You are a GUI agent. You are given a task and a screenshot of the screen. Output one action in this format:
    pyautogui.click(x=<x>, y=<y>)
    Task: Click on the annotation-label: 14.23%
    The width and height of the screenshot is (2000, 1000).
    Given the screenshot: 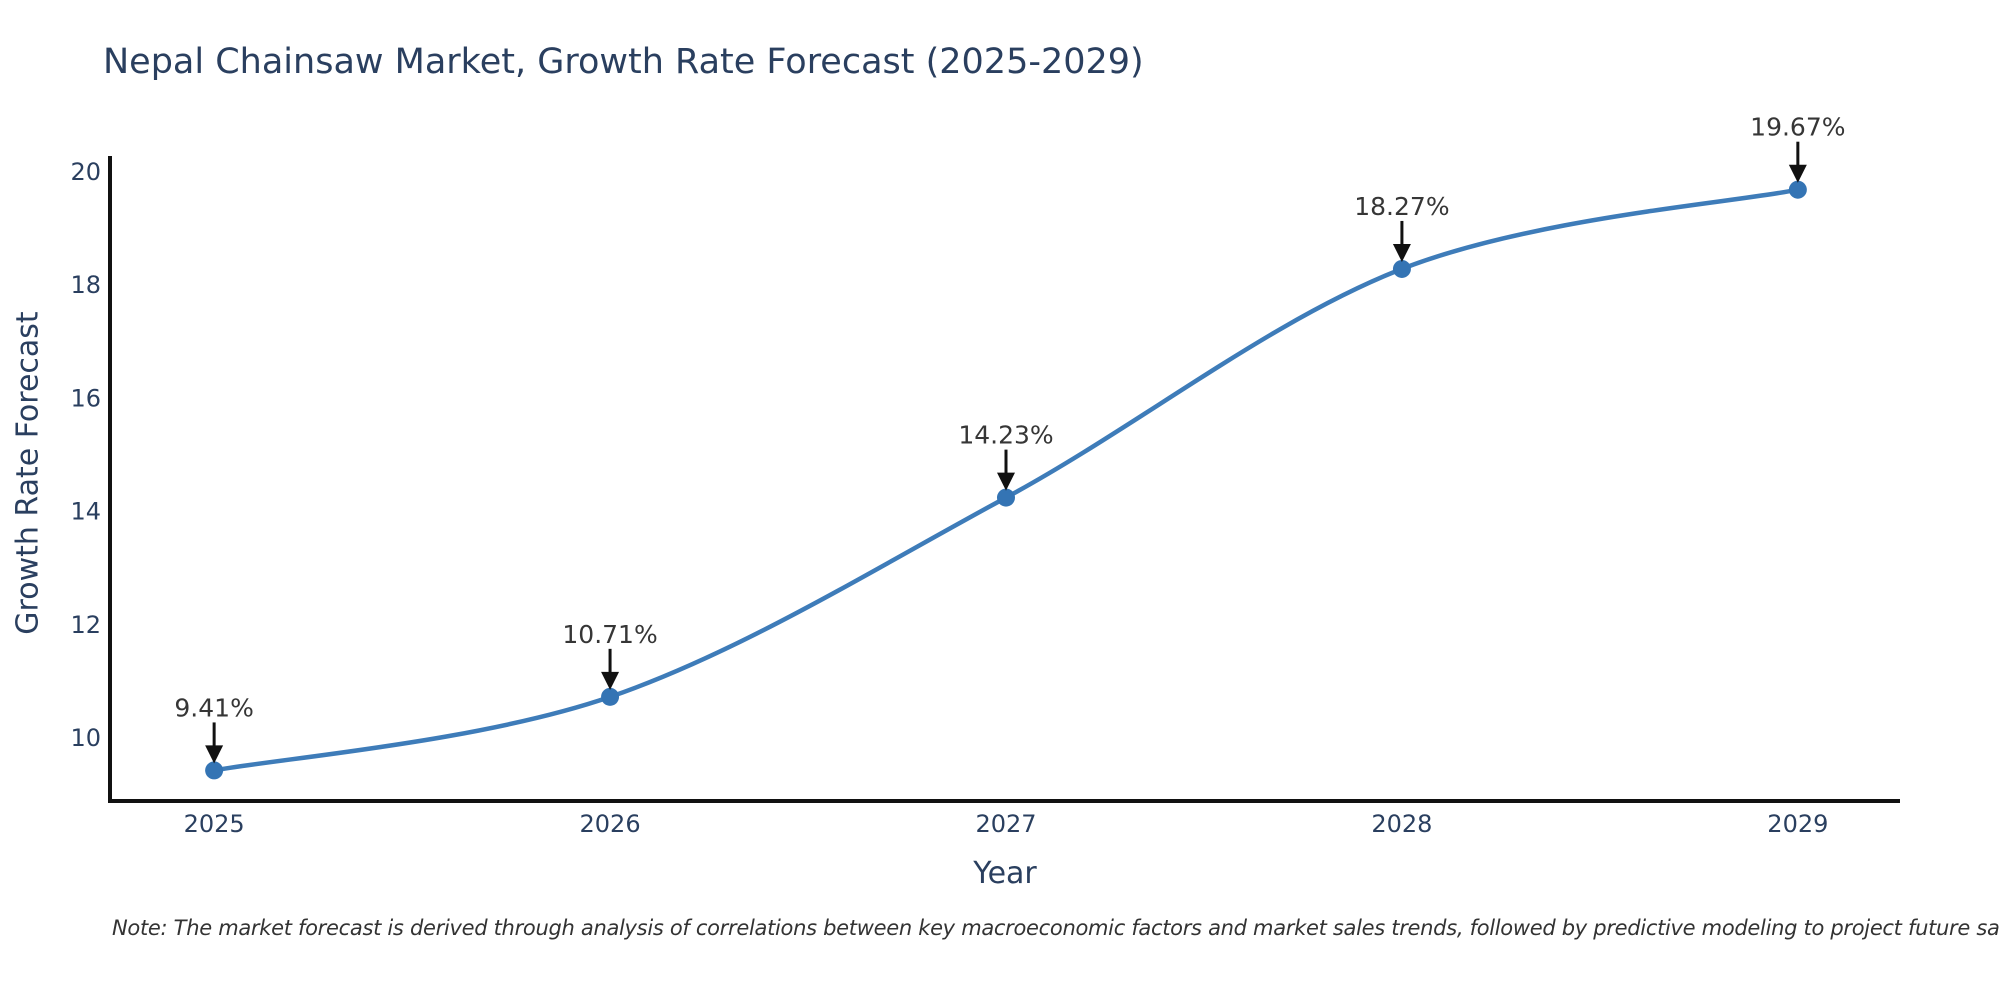 What is the action you would take?
    pyautogui.click(x=1005, y=435)
    